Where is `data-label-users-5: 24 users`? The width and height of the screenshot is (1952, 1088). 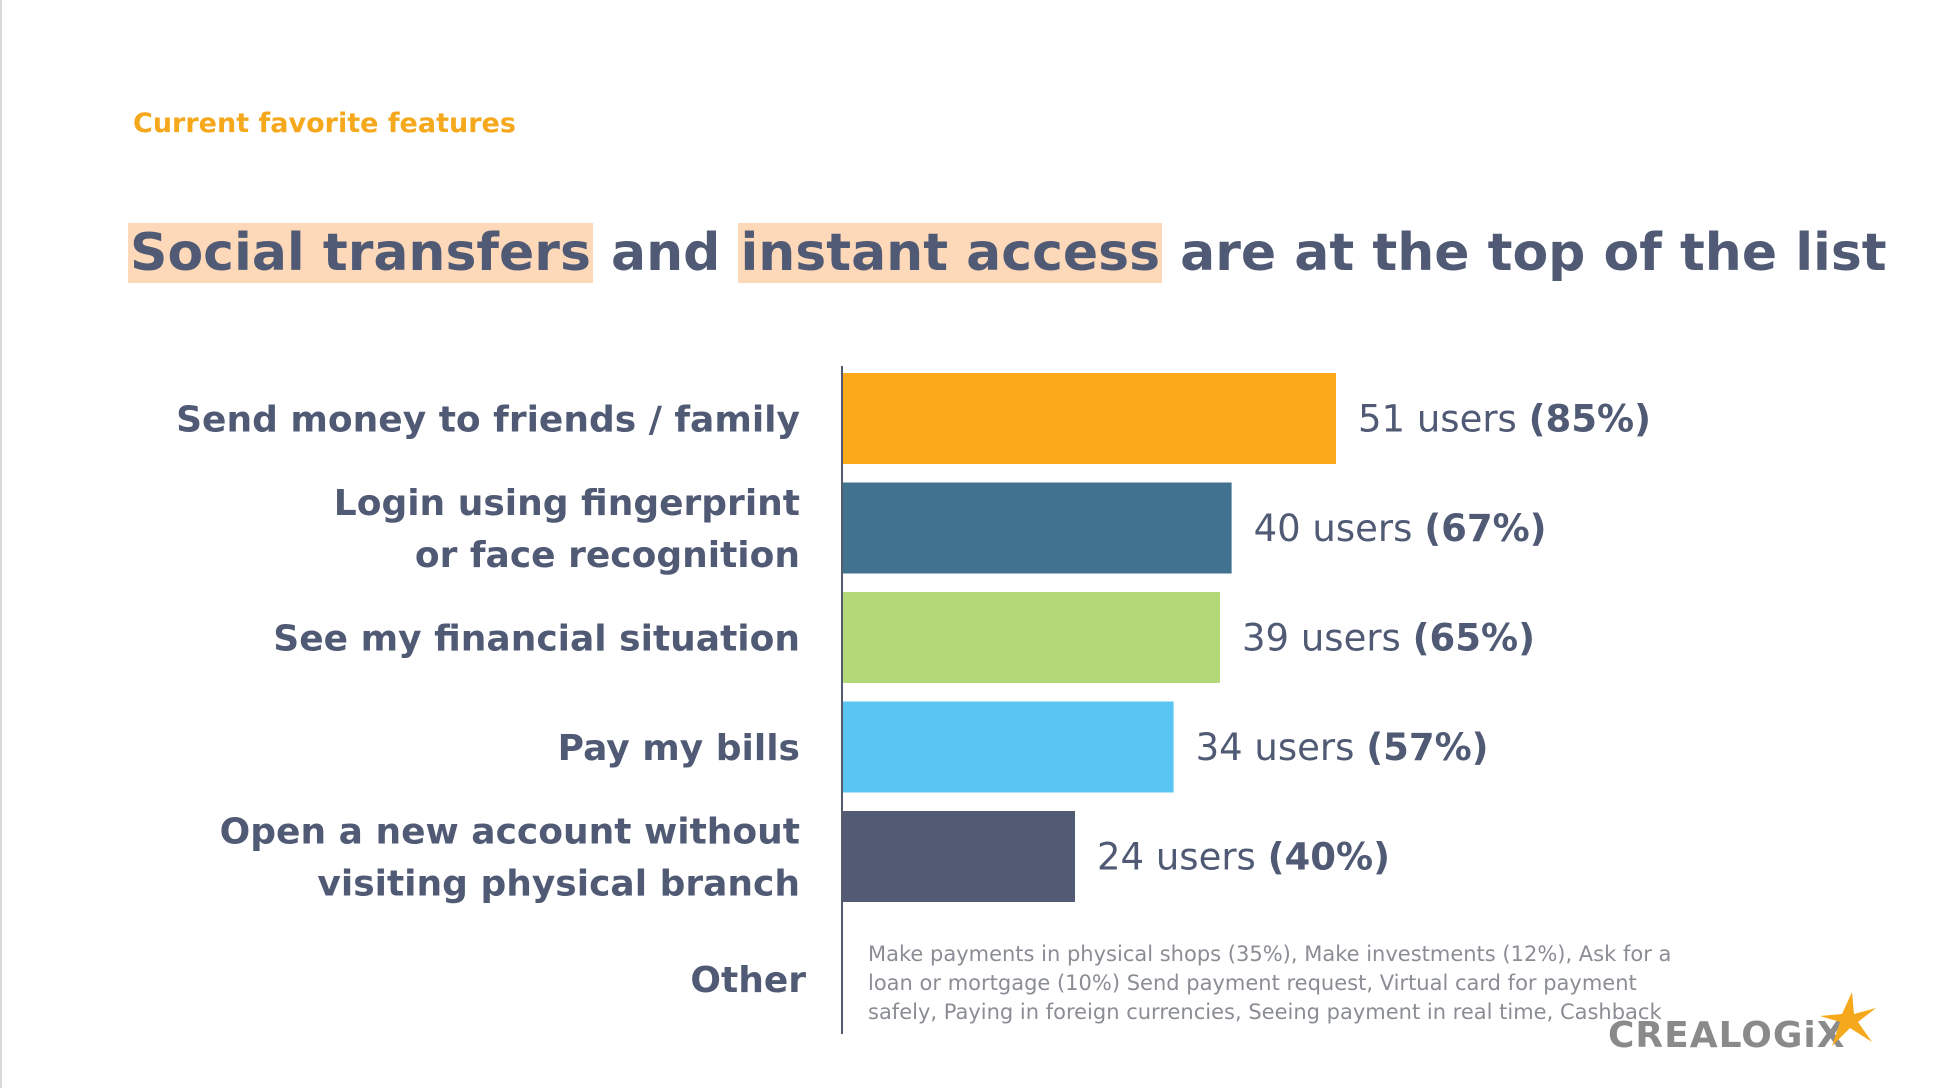 data-label-users-5: 24 users is located at coordinates (1182, 857).